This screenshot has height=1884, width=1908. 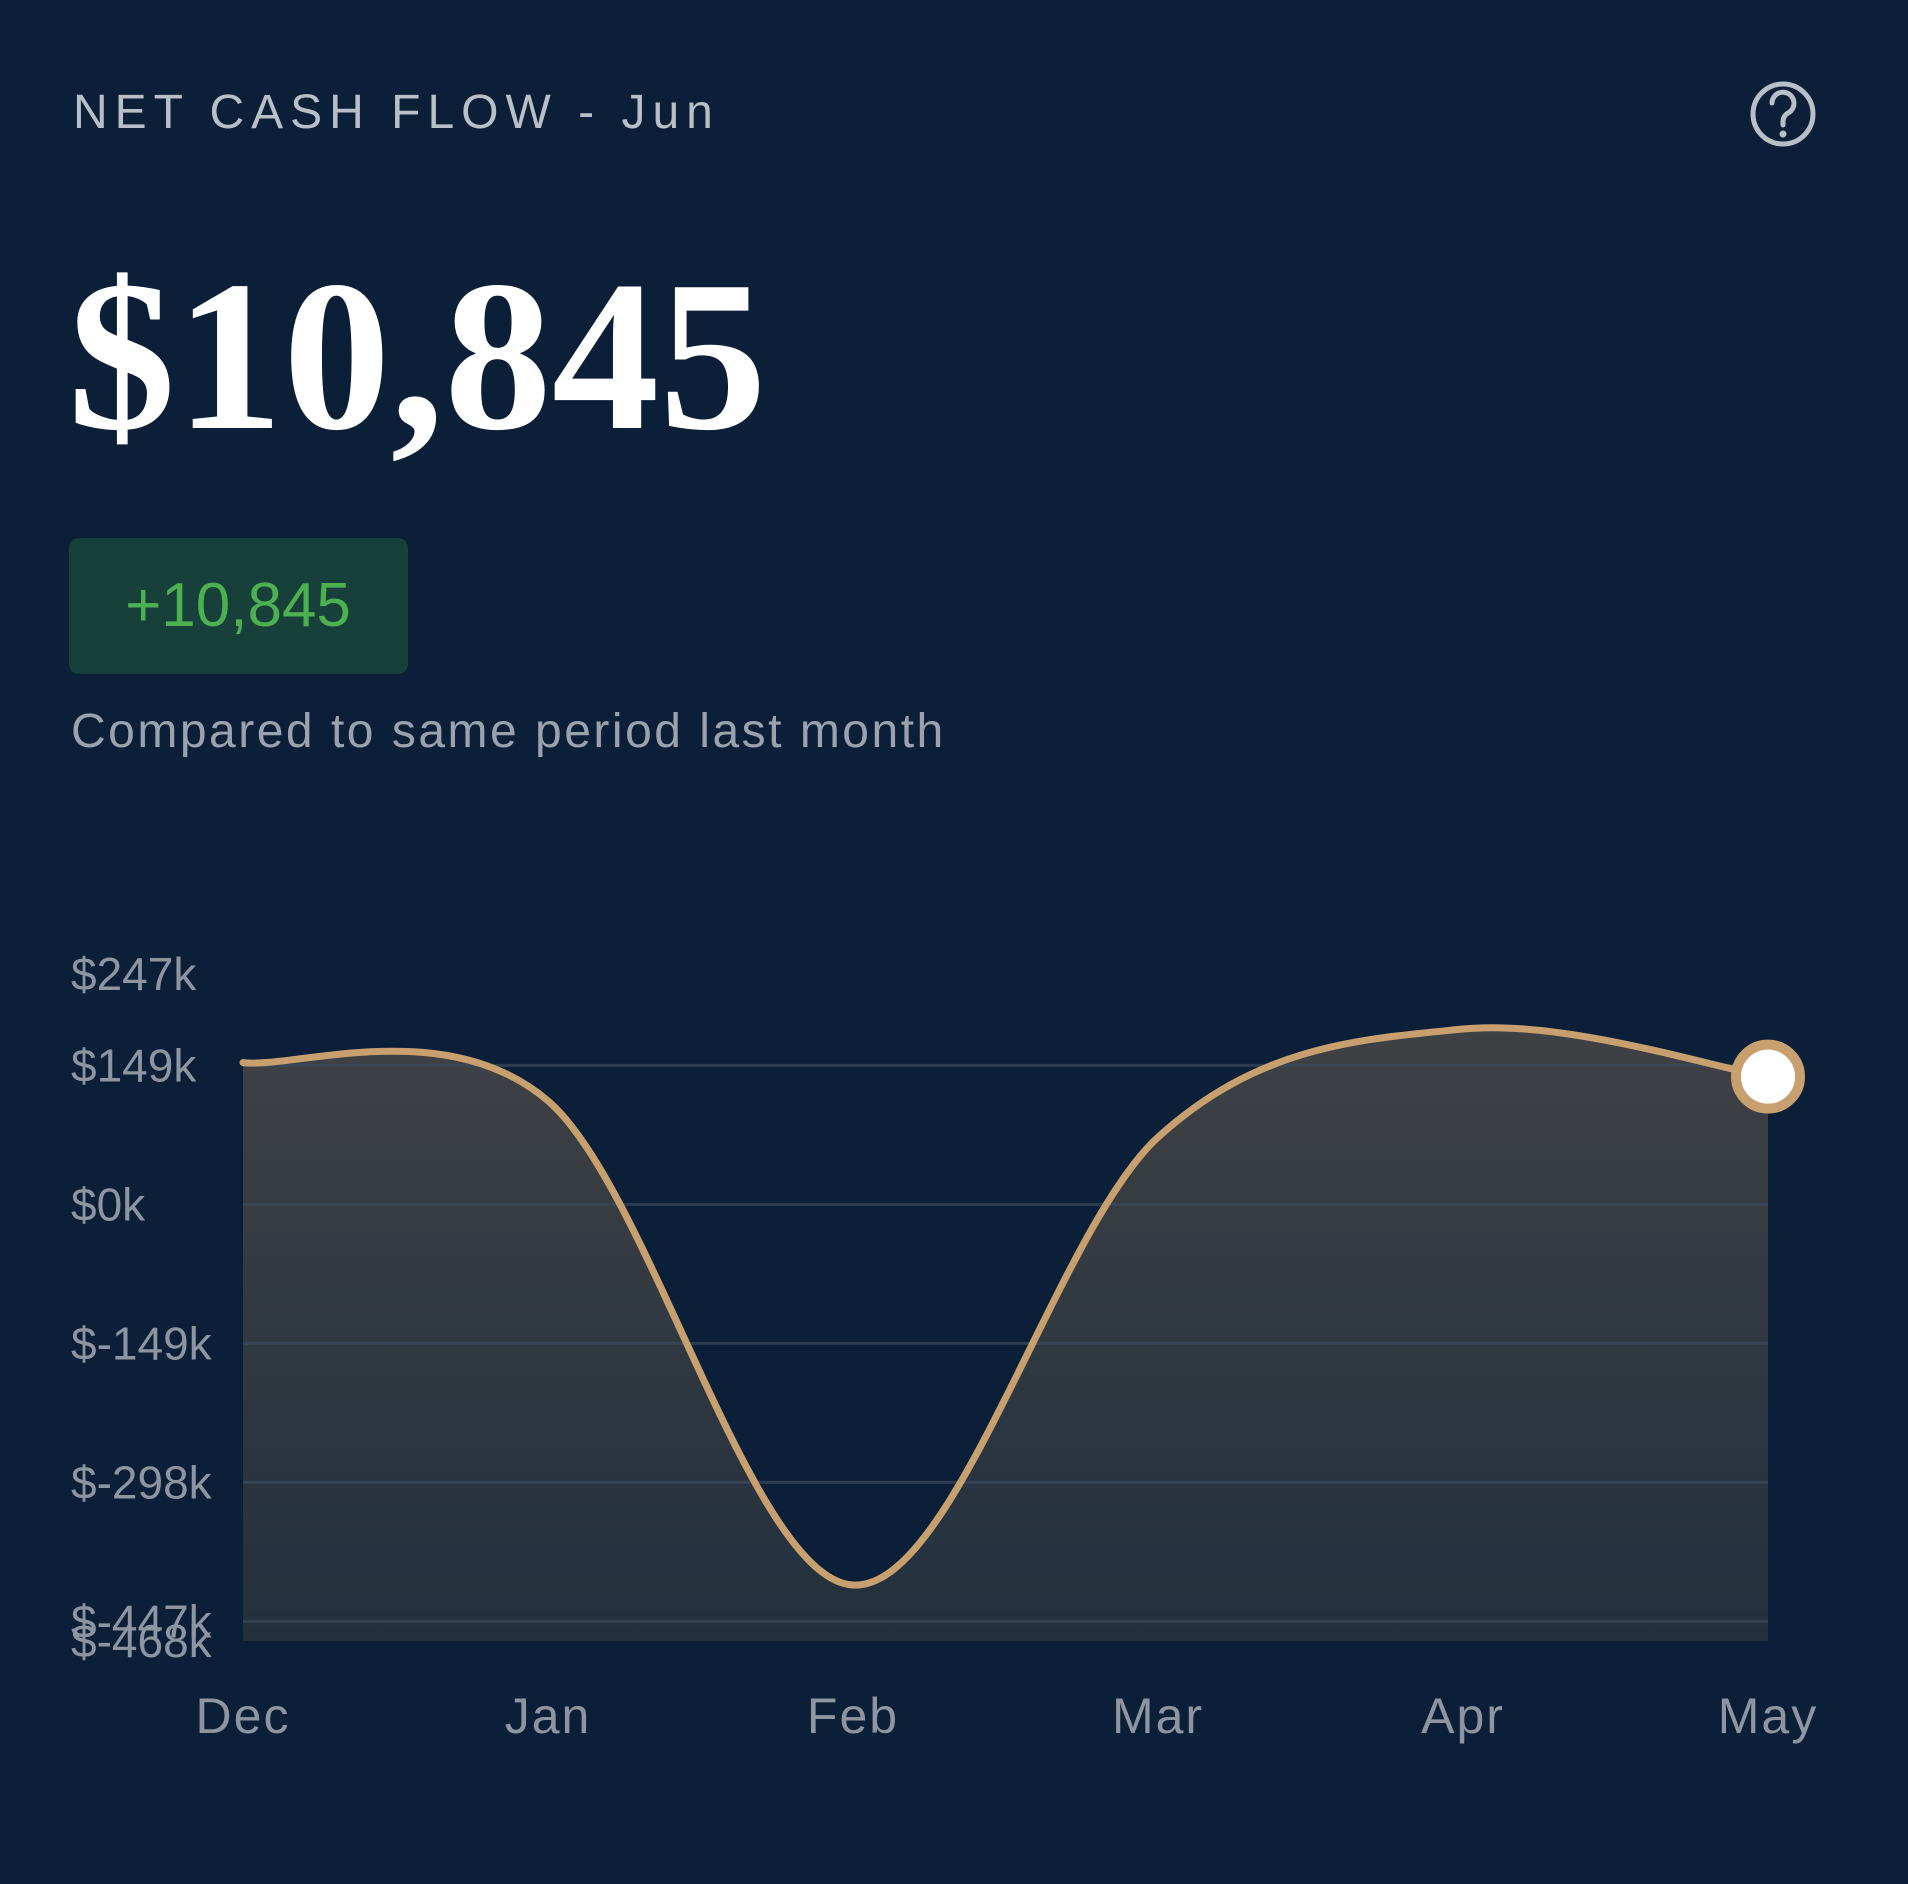 What do you see at coordinates (142, 1482) in the screenshot?
I see `y-tick-label: $-298k` at bounding box center [142, 1482].